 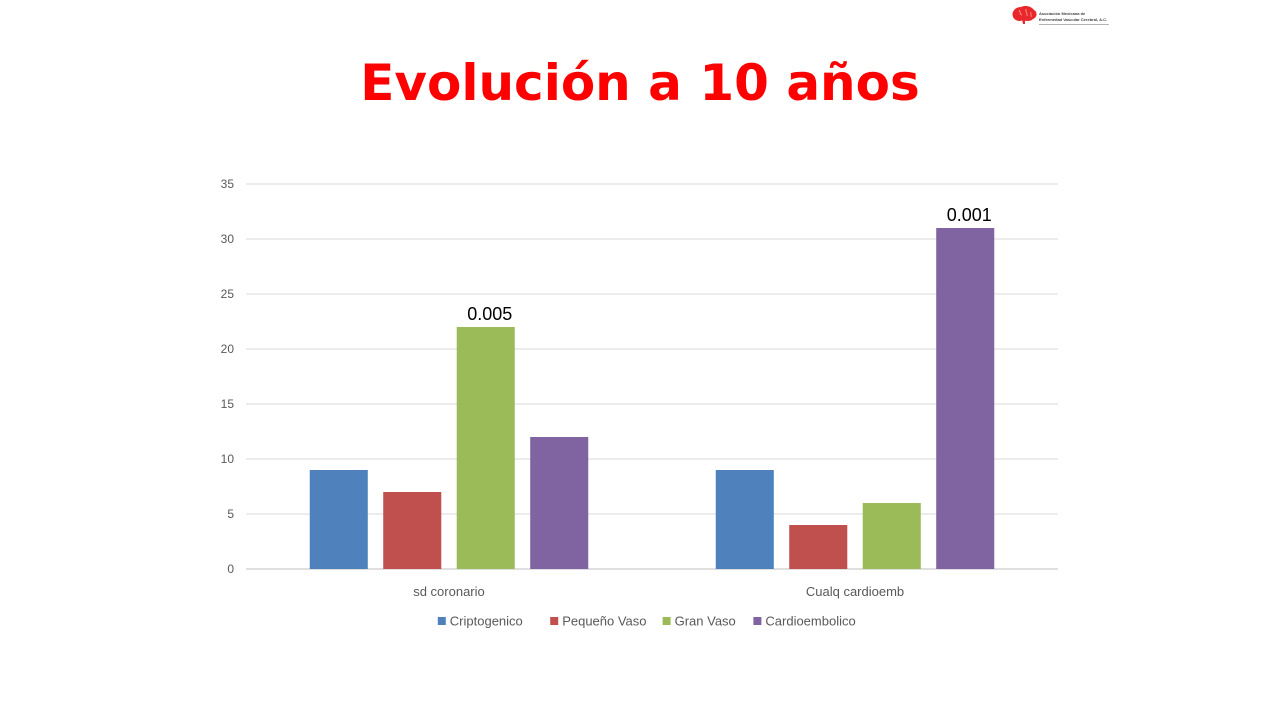 What do you see at coordinates (228, 184) in the screenshot?
I see `y-tick-label: 35` at bounding box center [228, 184].